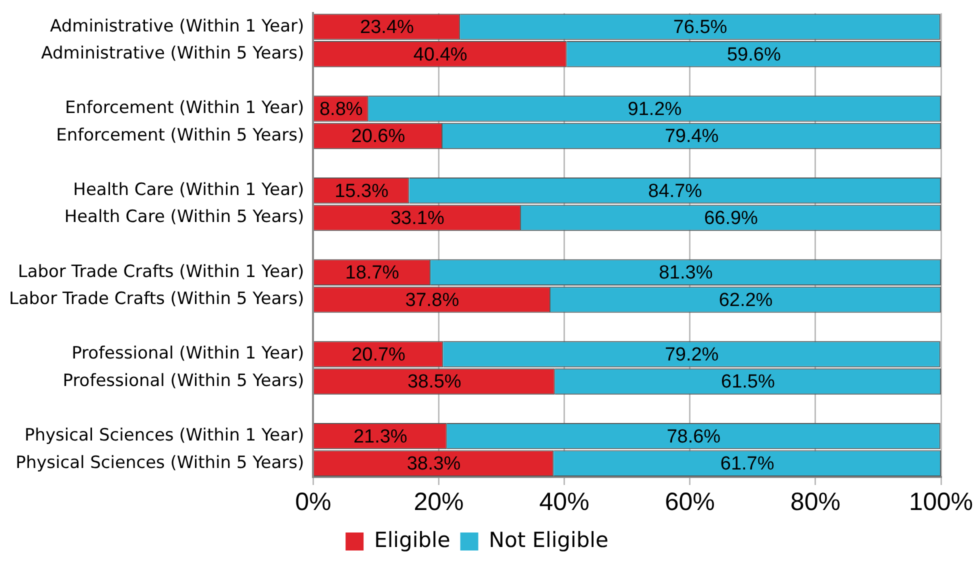  What do you see at coordinates (941, 502) in the screenshot?
I see `x-tick-label: 100%` at bounding box center [941, 502].